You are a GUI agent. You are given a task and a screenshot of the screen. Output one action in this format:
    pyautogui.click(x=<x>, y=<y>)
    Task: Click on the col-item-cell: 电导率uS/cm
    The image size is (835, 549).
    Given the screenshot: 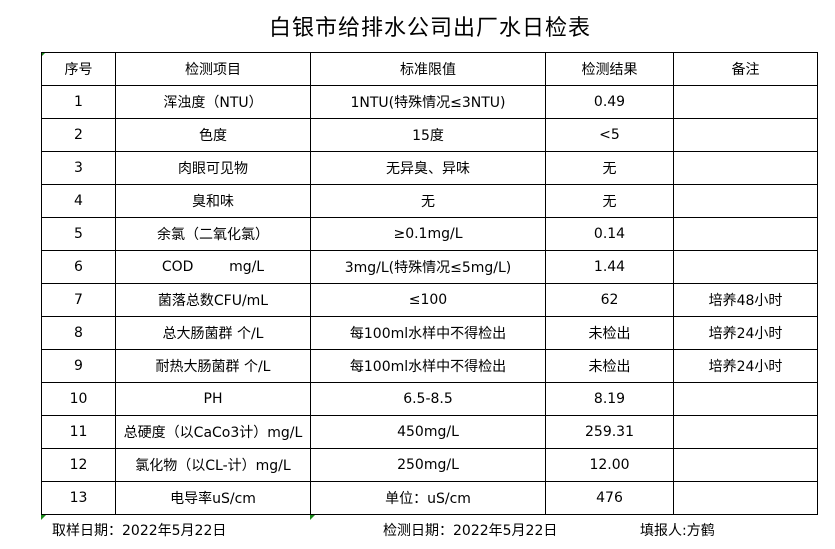 What is the action you would take?
    pyautogui.click(x=213, y=498)
    